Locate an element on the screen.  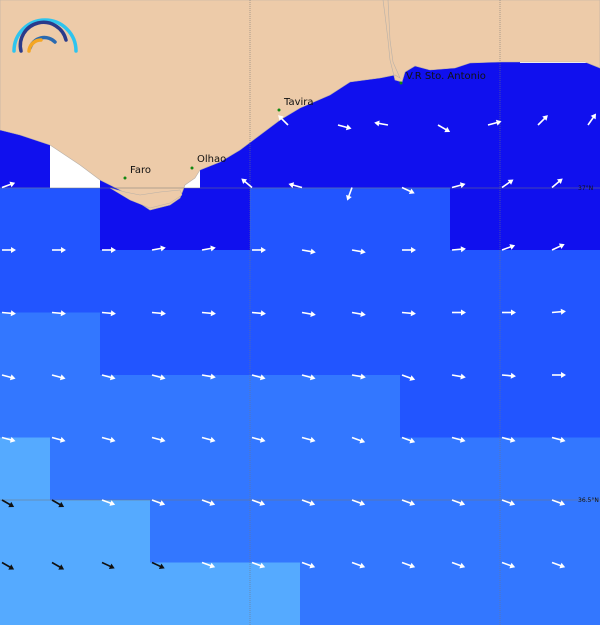
city-marker-vrsa is located at coordinates (401, 83).